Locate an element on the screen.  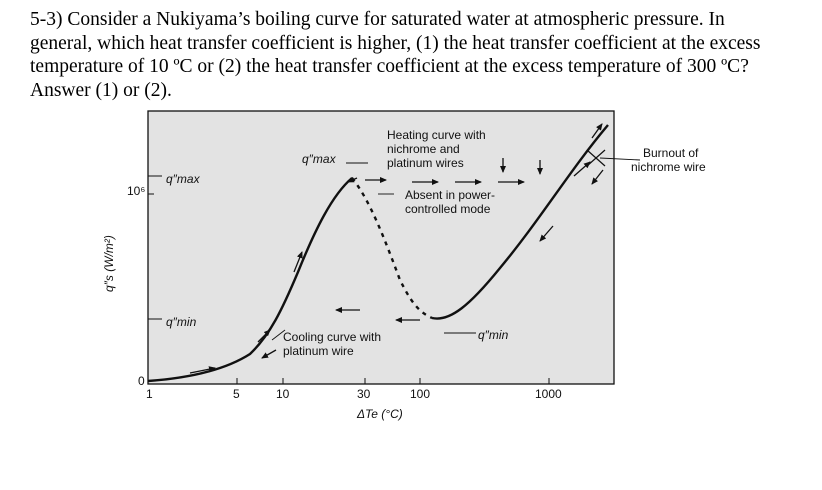
qmin-axis-label: q″min is located at coordinates (181, 322).